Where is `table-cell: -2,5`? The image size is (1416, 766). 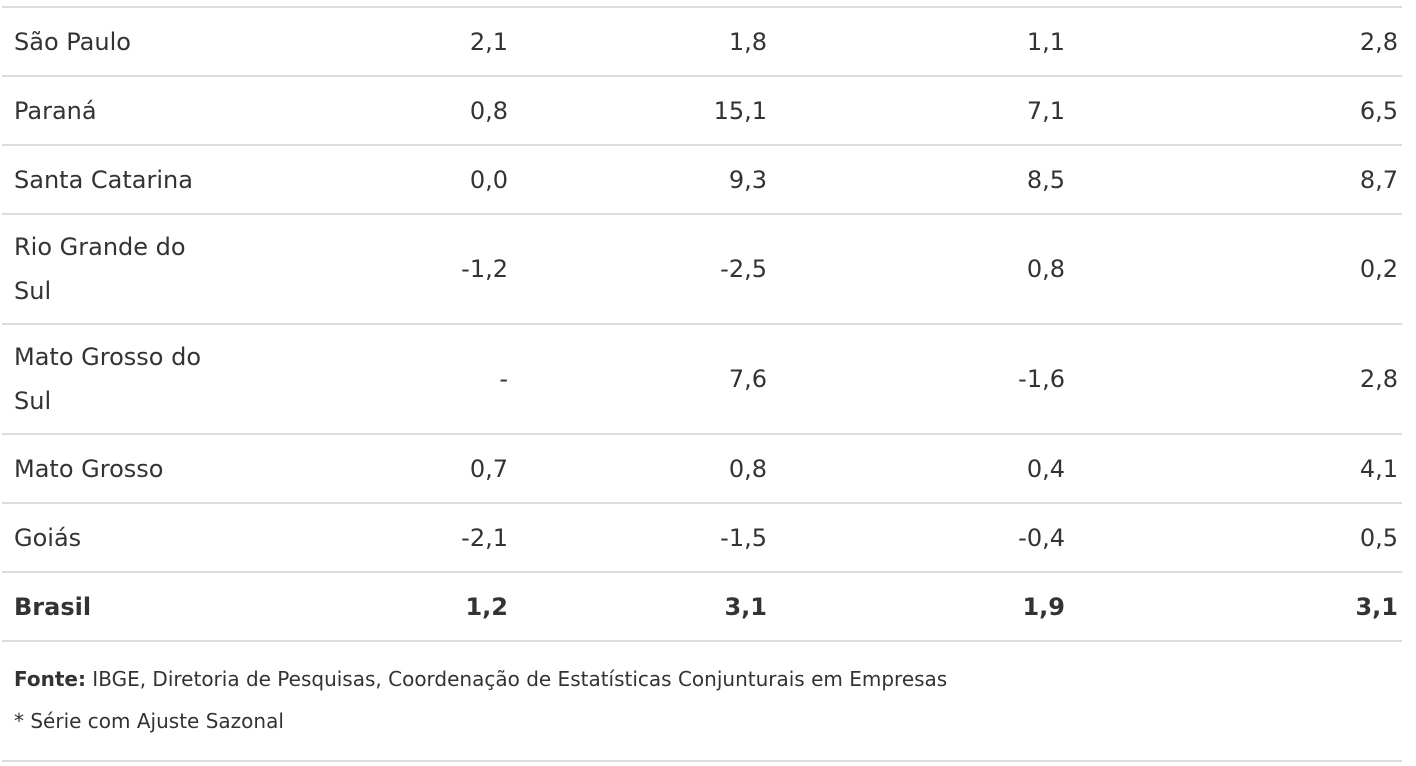 table-cell: -2,5 is located at coordinates (743, 269).